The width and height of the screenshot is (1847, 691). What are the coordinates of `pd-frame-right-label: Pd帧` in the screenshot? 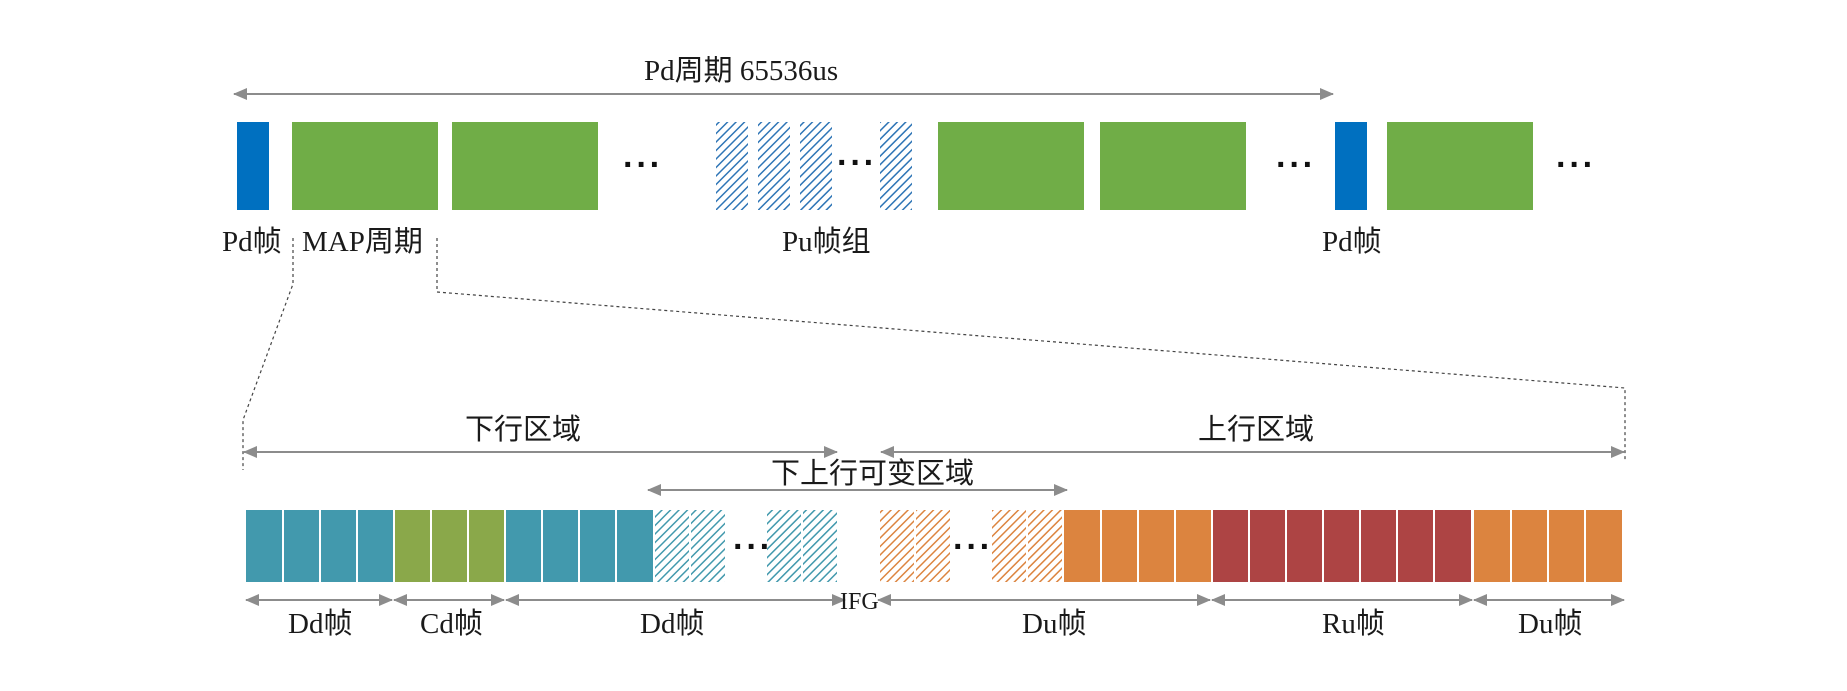 It's located at (1352, 242).